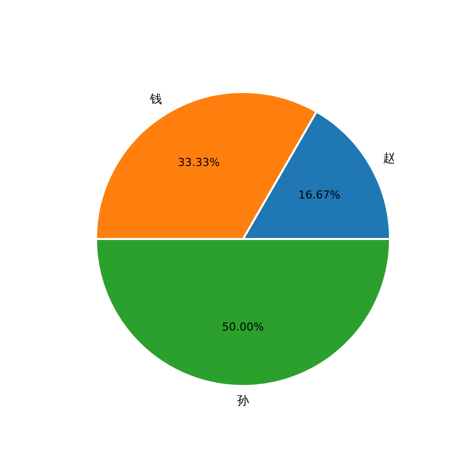  Describe the element at coordinates (243, 327) in the screenshot. I see `data-label: 50.00%` at that location.